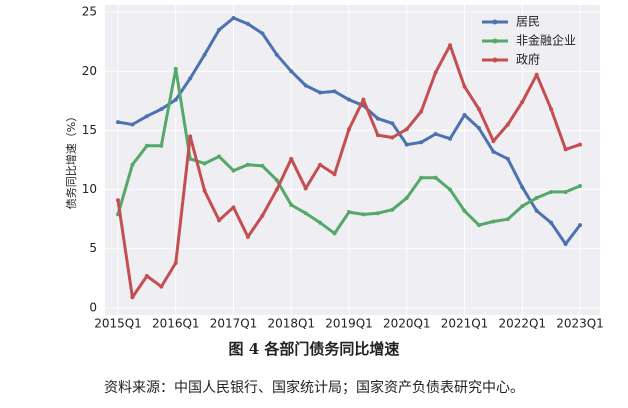 The image size is (628, 408). What do you see at coordinates (580, 324) in the screenshot?
I see `x-tick-label: 2023Q1` at bounding box center [580, 324].